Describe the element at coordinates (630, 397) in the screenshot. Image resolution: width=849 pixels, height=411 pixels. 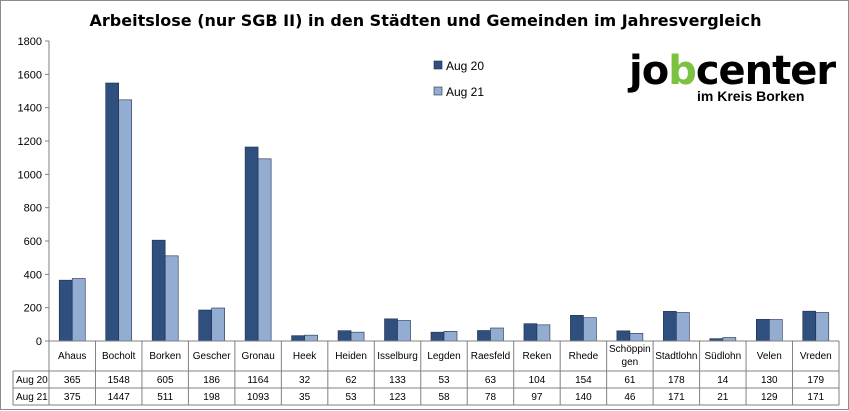
I see `table-cell-value: 46` at that location.